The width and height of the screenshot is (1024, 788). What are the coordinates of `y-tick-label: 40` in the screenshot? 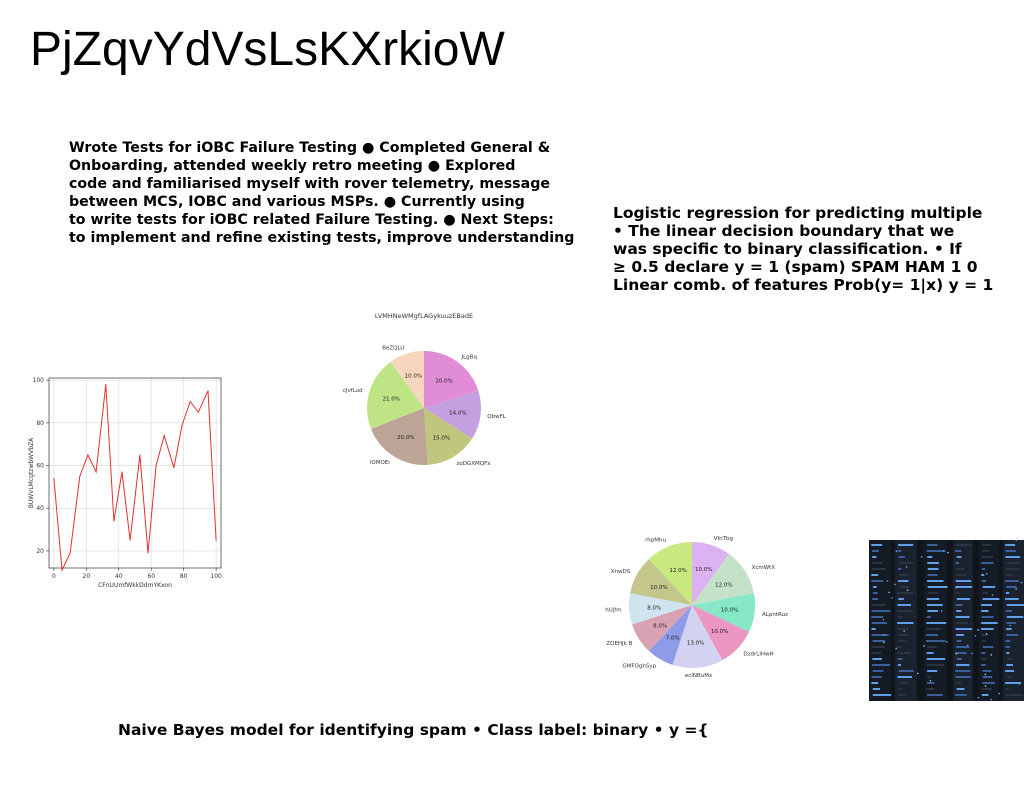 It's located at (40, 508).